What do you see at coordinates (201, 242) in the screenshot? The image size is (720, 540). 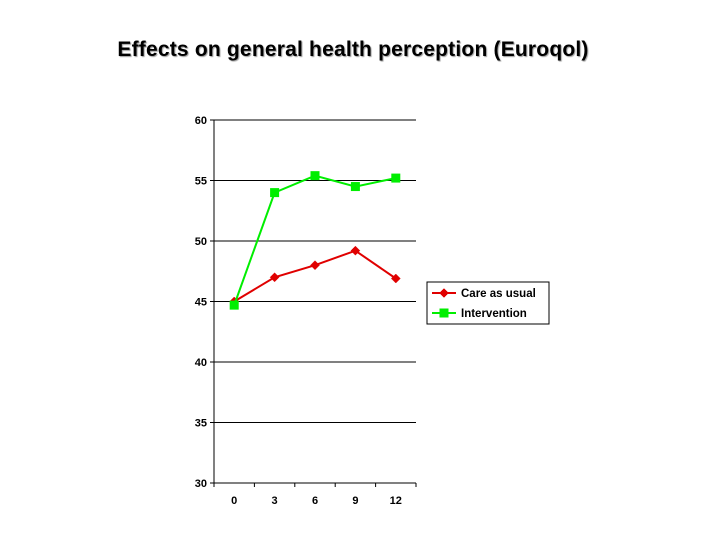 I see `y-tick-label: 50` at bounding box center [201, 242].